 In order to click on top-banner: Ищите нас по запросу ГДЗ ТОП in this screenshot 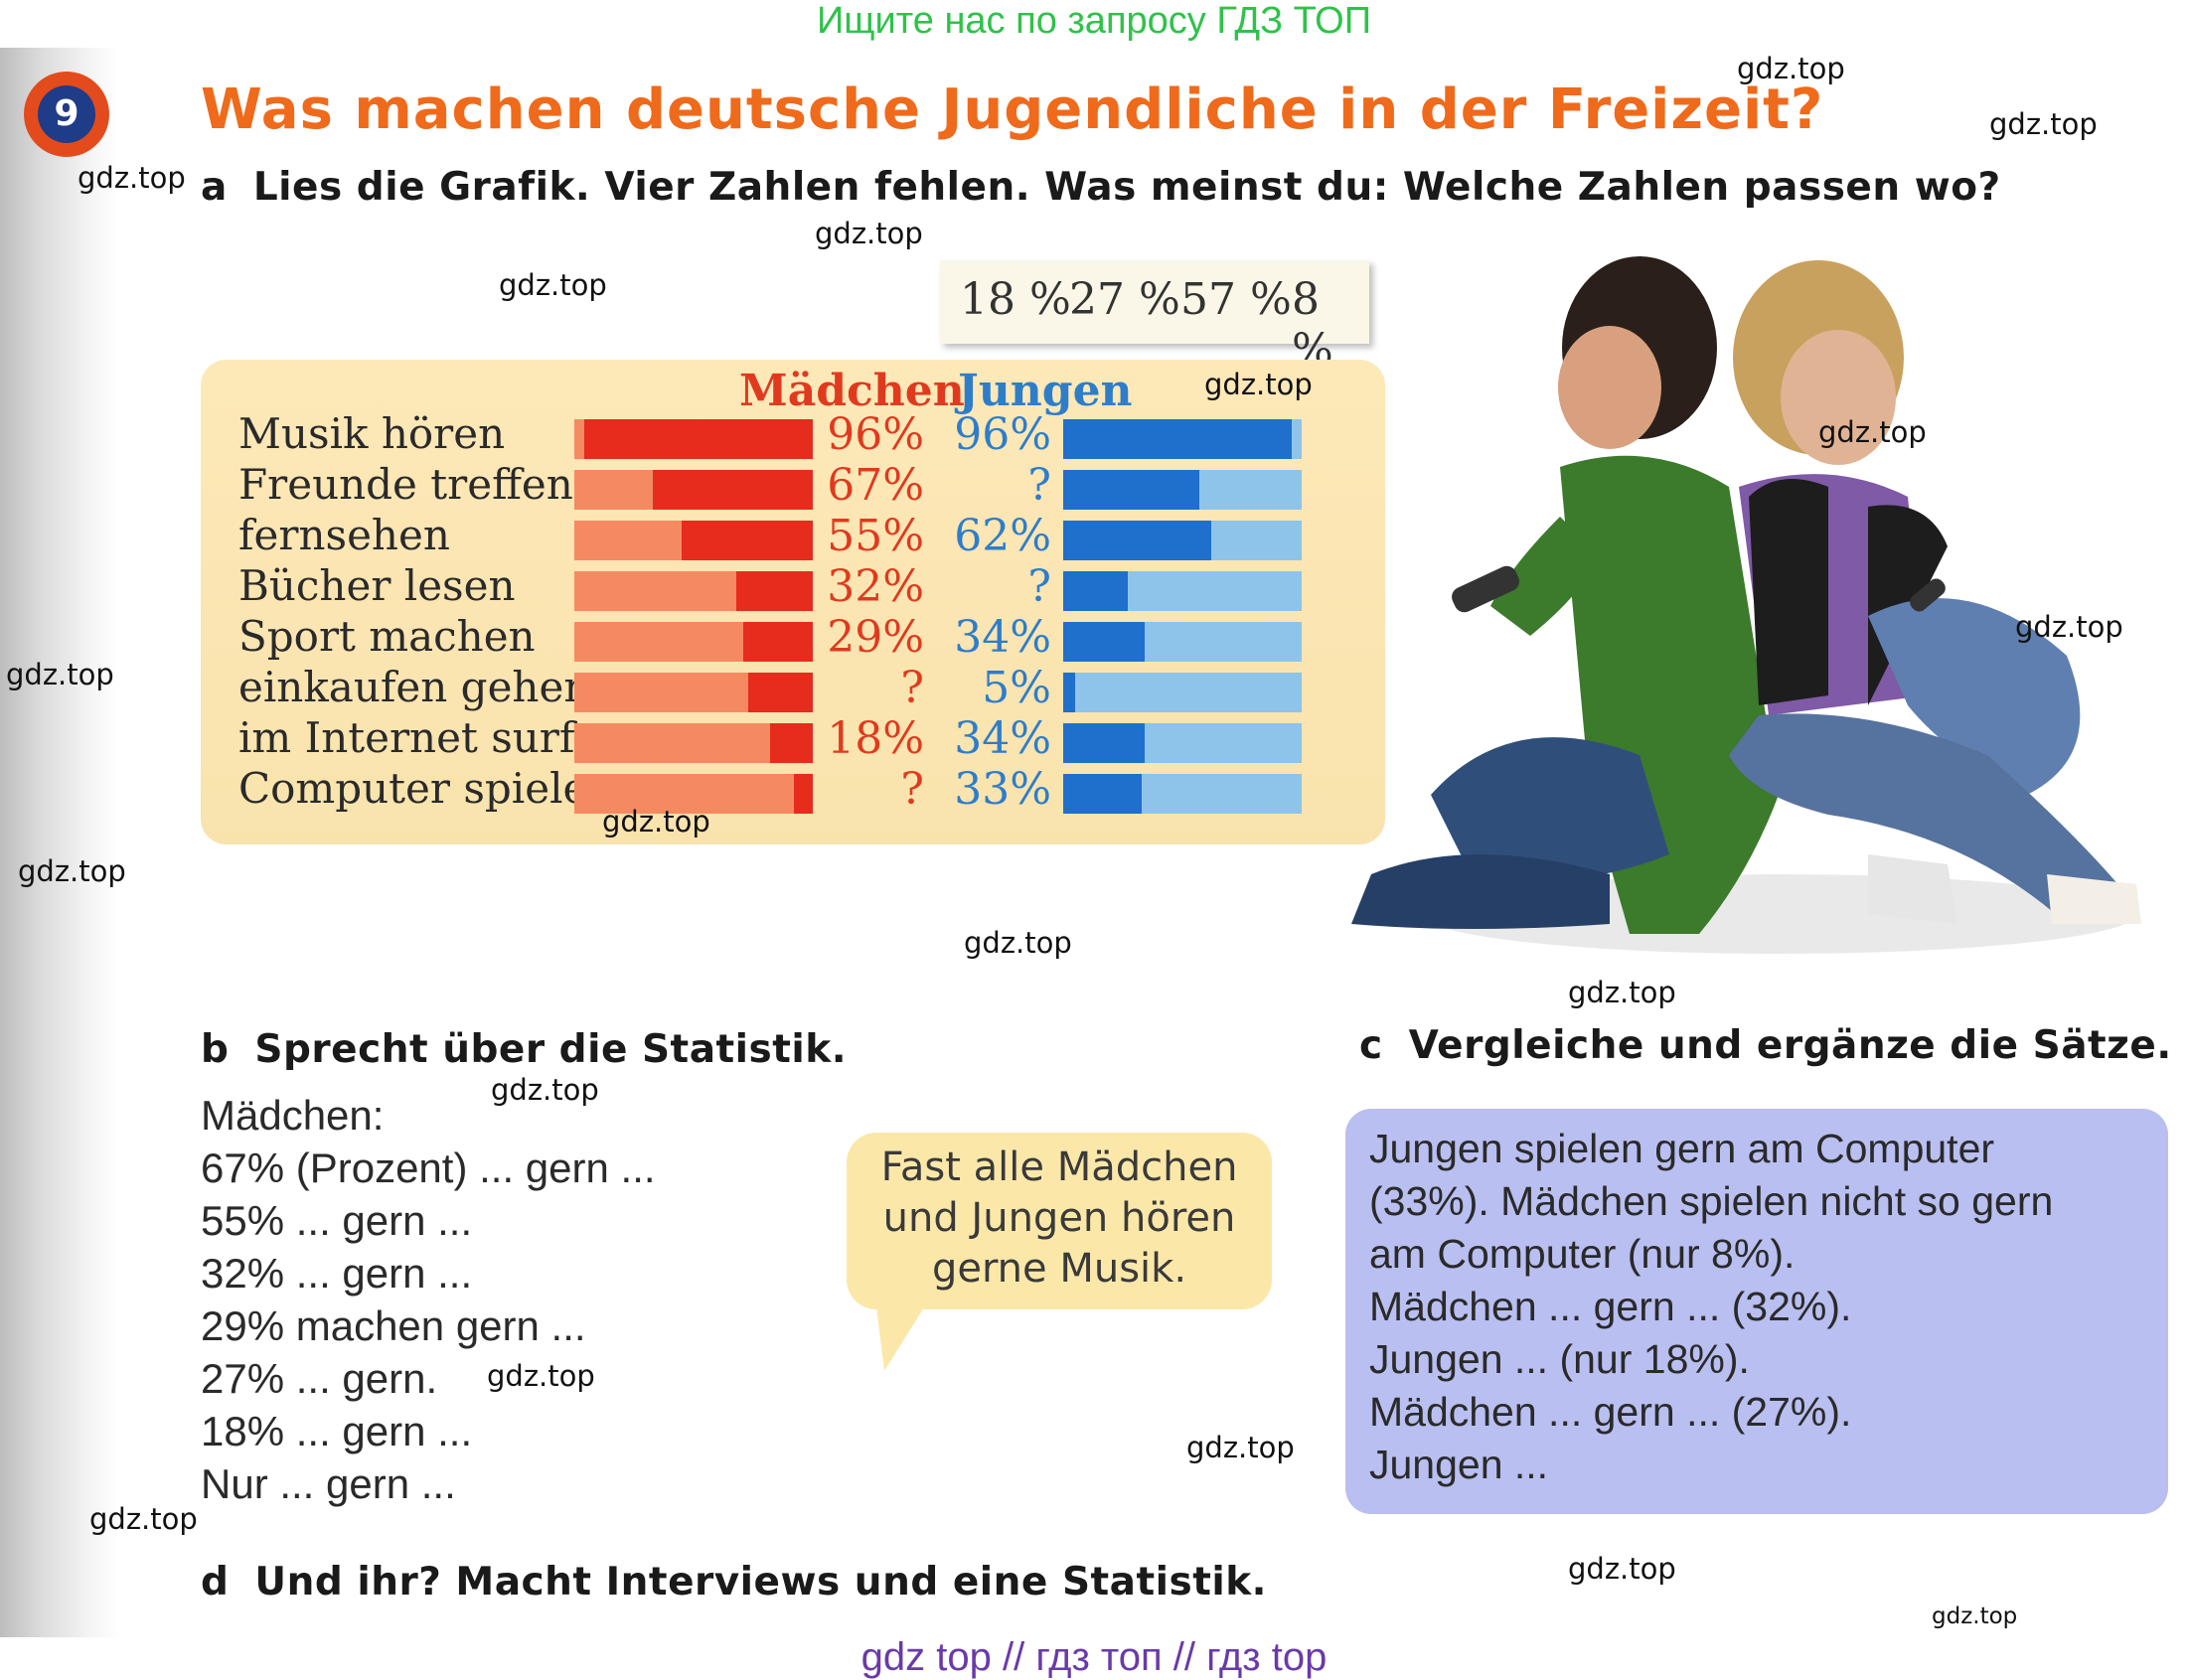, I will do `click(1094, 21)`.